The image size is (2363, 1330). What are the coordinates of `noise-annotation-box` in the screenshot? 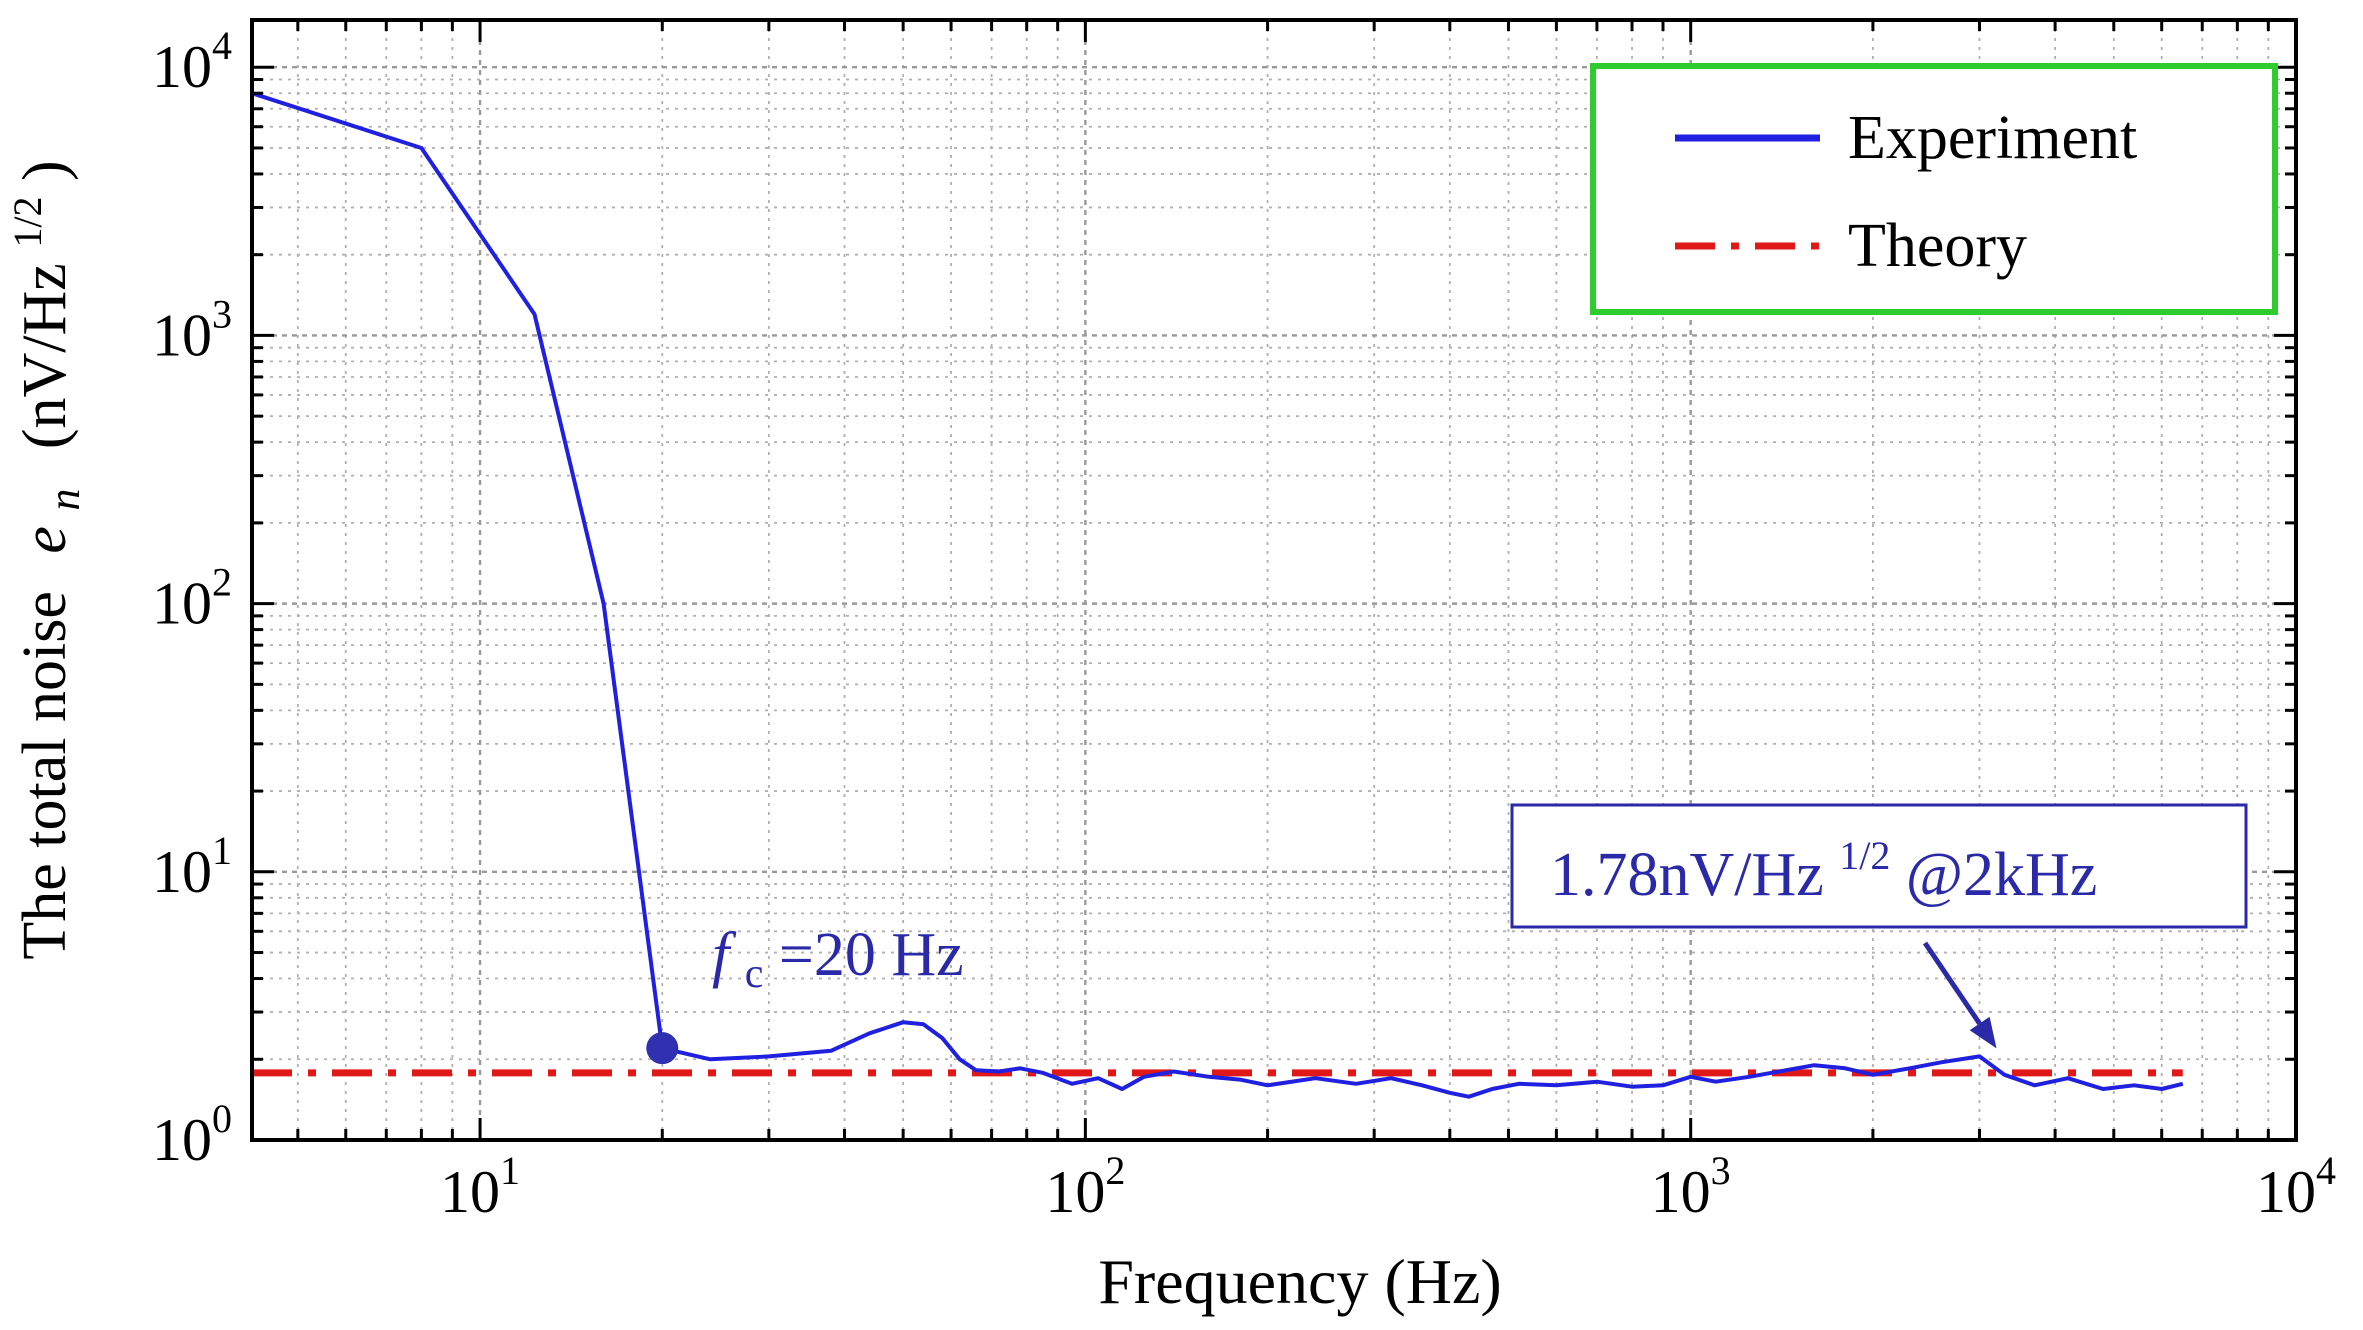 It's located at (1879, 866).